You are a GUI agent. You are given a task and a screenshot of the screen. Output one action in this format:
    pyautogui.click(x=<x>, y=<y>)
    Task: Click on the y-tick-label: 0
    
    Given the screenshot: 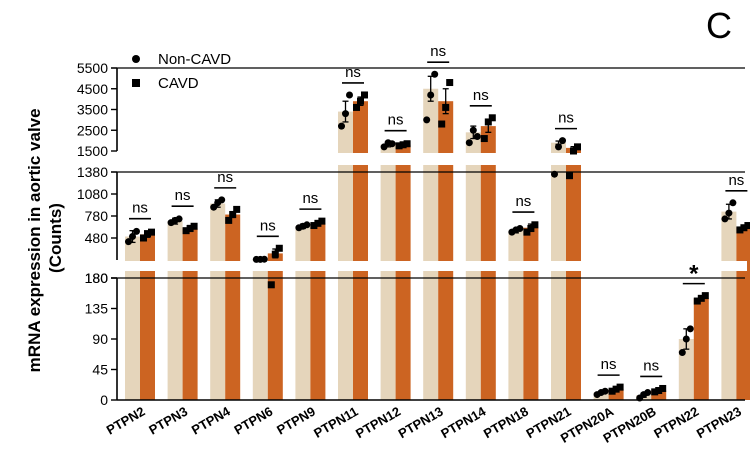 What is the action you would take?
    pyautogui.click(x=104, y=400)
    